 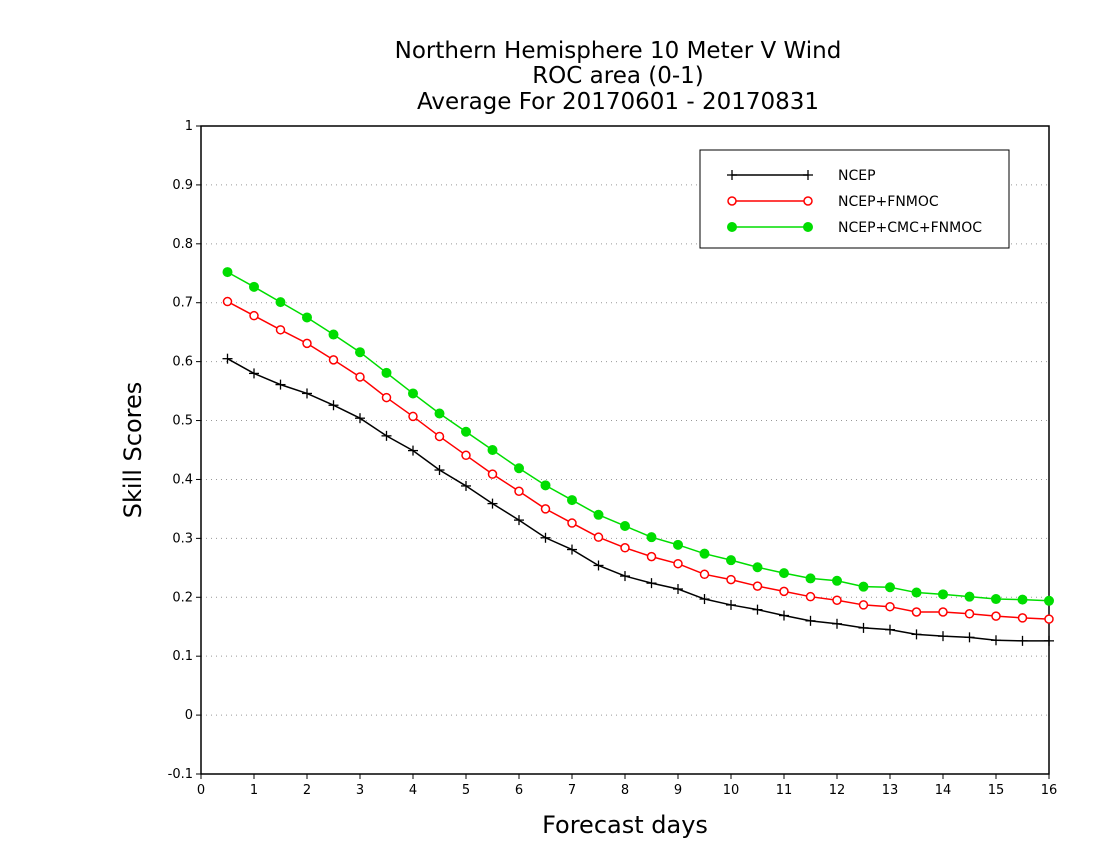 I want to click on y-tick-label: 0.1, so click(x=182, y=656).